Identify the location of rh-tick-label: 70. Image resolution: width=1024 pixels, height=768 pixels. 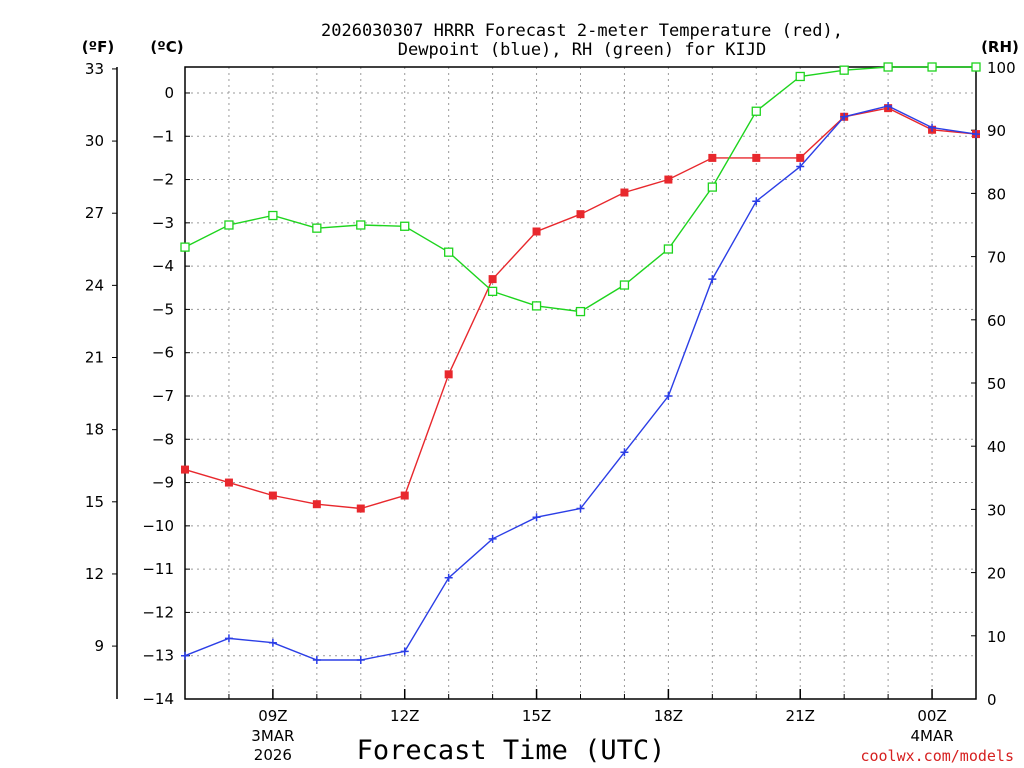
(996, 258).